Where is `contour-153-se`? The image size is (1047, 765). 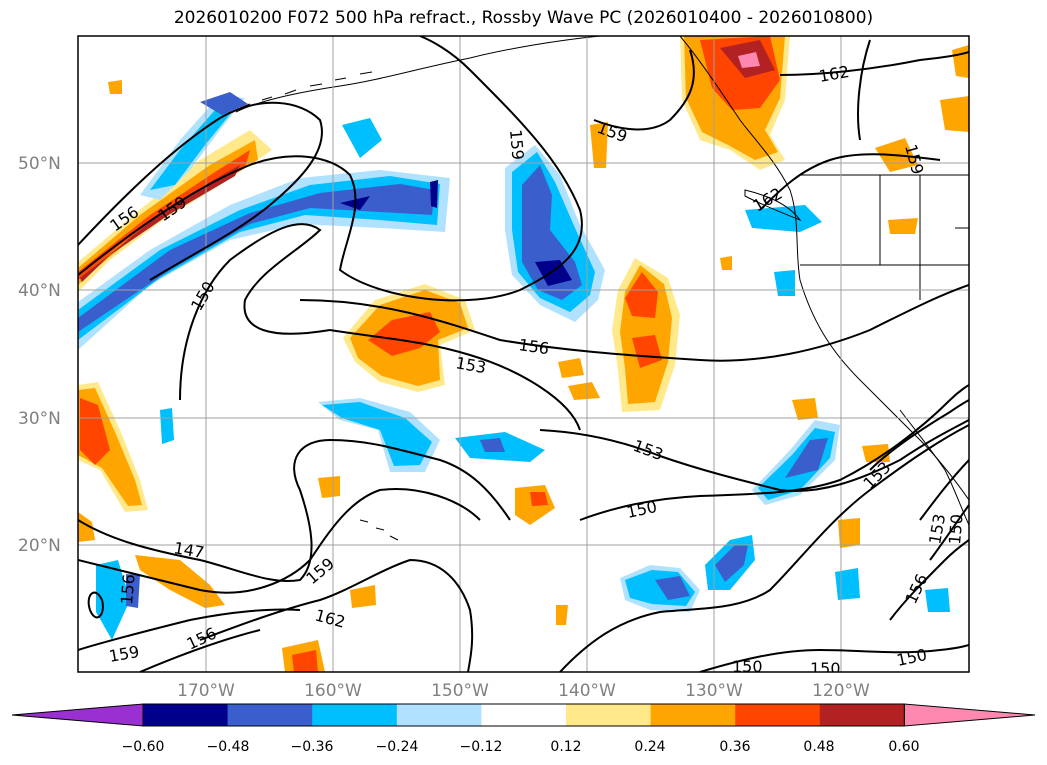 contour-153-se is located at coordinates (919, 435).